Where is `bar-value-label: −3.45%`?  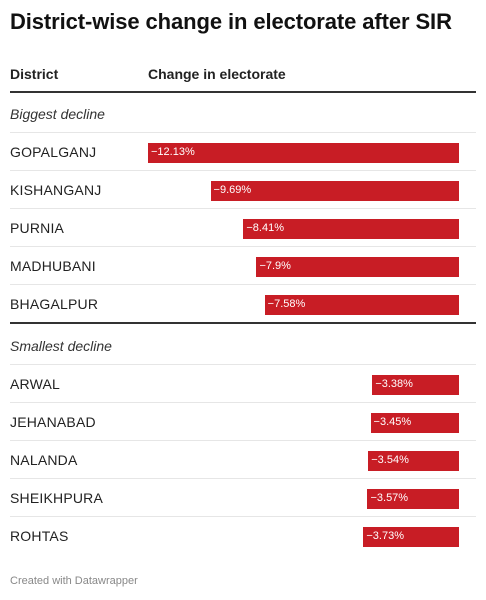 bar-value-label: −3.45% is located at coordinates (392, 422).